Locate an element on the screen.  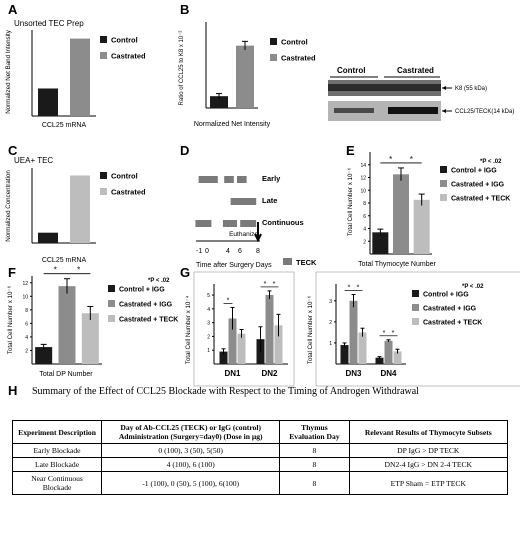
timeline-tick-3: 6 is located at coordinates (240, 251).